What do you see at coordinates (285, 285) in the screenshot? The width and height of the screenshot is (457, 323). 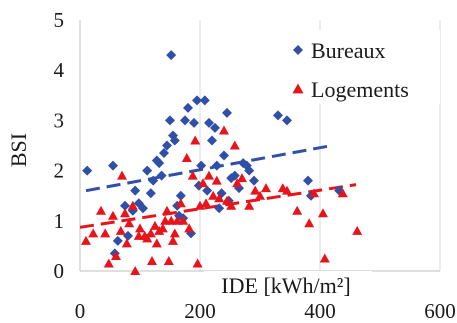 I see `x-axis-label: IDE [kWh/m²]` at bounding box center [285, 285].